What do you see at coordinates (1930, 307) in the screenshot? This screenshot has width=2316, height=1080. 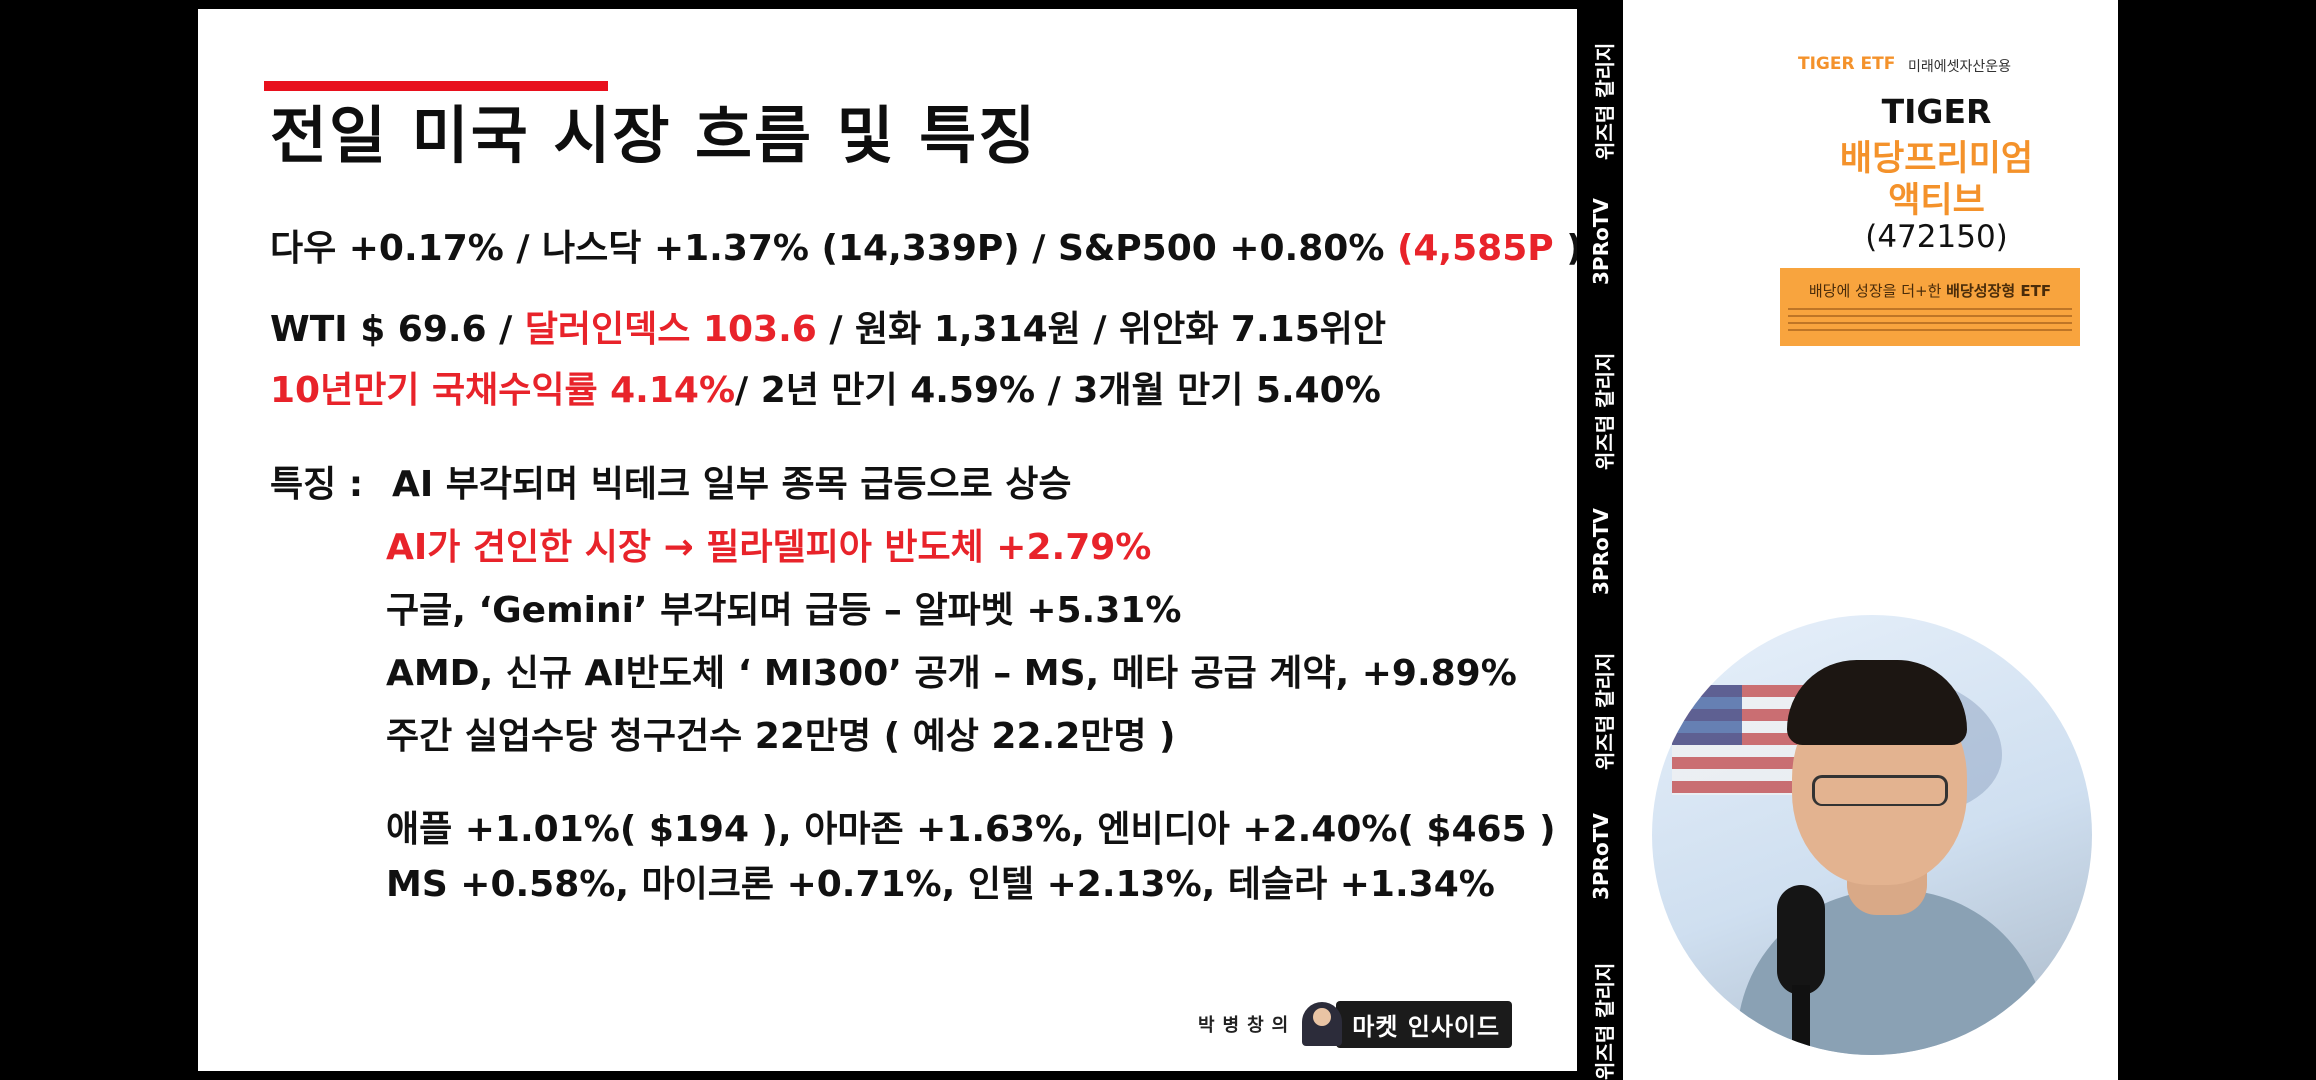 I see `ad-tagline-box: 배당에 성장을 더+한 배당성장형 ETF` at bounding box center [1930, 307].